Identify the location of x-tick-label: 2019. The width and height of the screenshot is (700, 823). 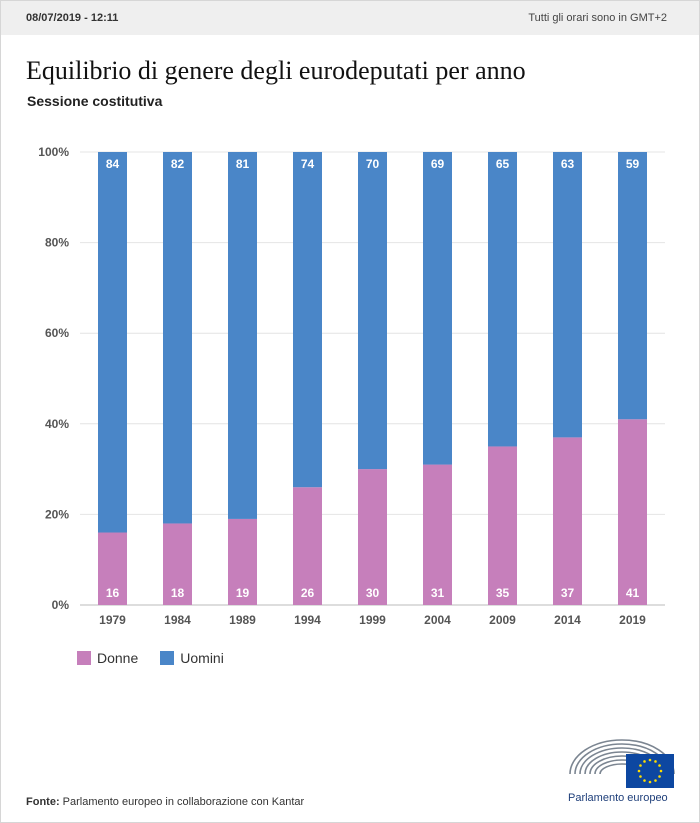
(632, 620).